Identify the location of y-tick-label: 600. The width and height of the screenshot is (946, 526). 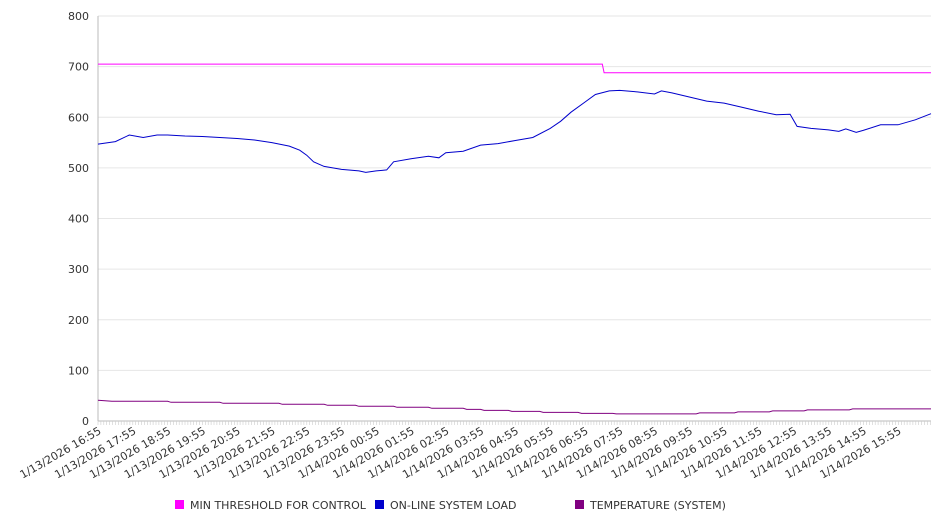
(78, 117).